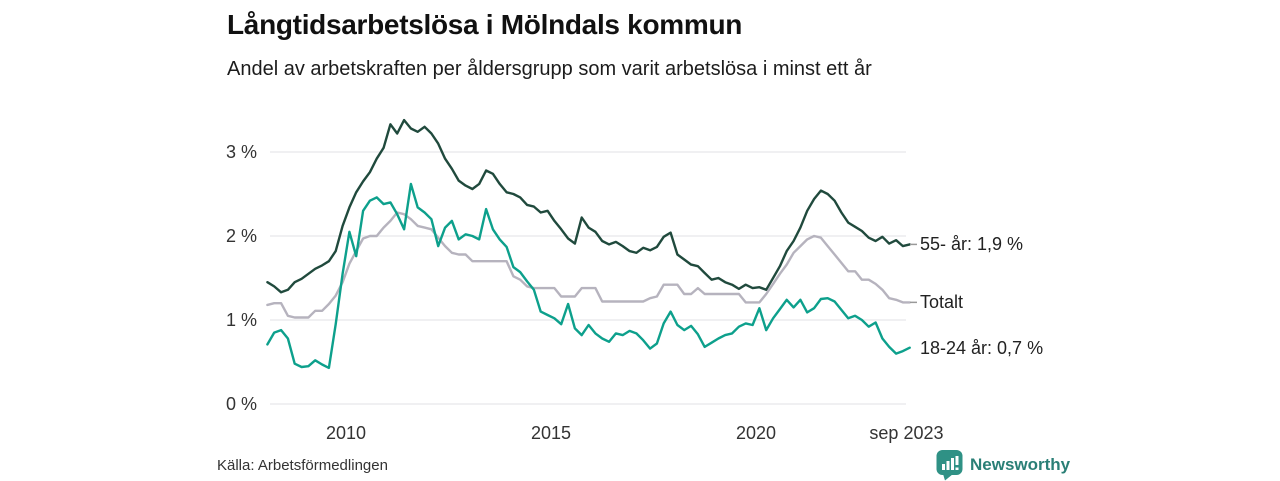 This screenshot has width=1280, height=481. I want to click on series-end-ticks, so click(913, 273).